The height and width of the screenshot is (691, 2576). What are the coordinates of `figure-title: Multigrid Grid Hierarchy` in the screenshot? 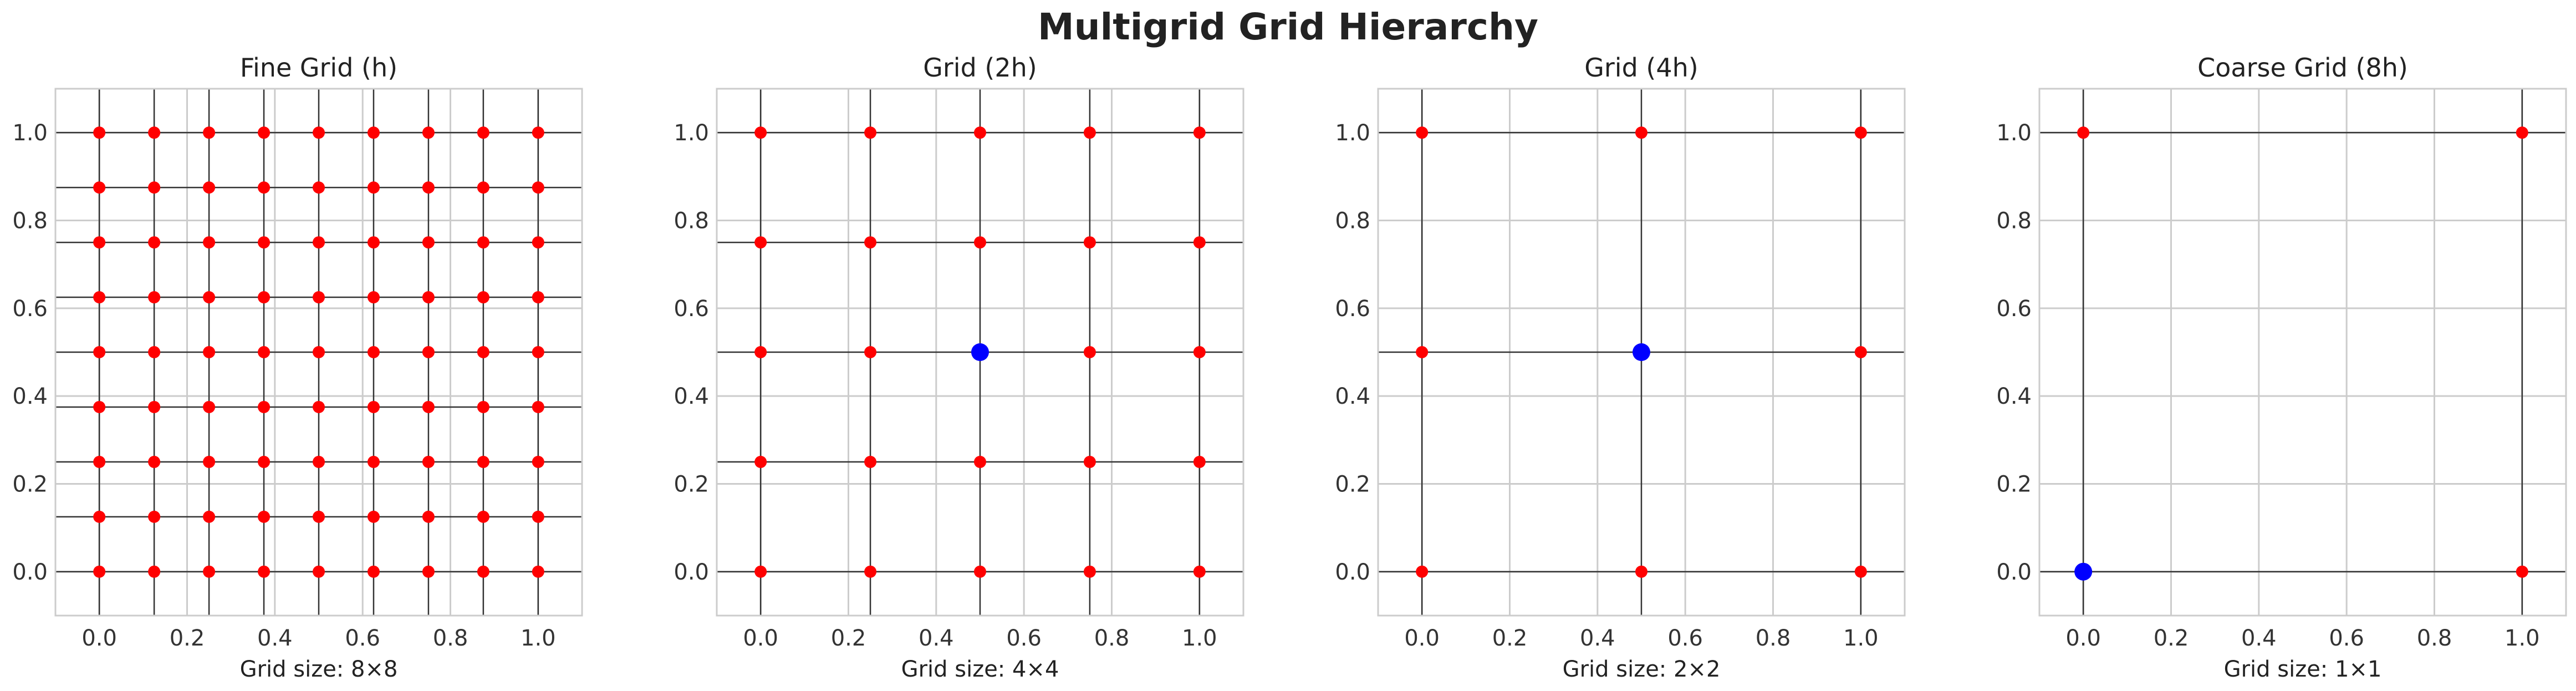 It's located at (1288, 27).